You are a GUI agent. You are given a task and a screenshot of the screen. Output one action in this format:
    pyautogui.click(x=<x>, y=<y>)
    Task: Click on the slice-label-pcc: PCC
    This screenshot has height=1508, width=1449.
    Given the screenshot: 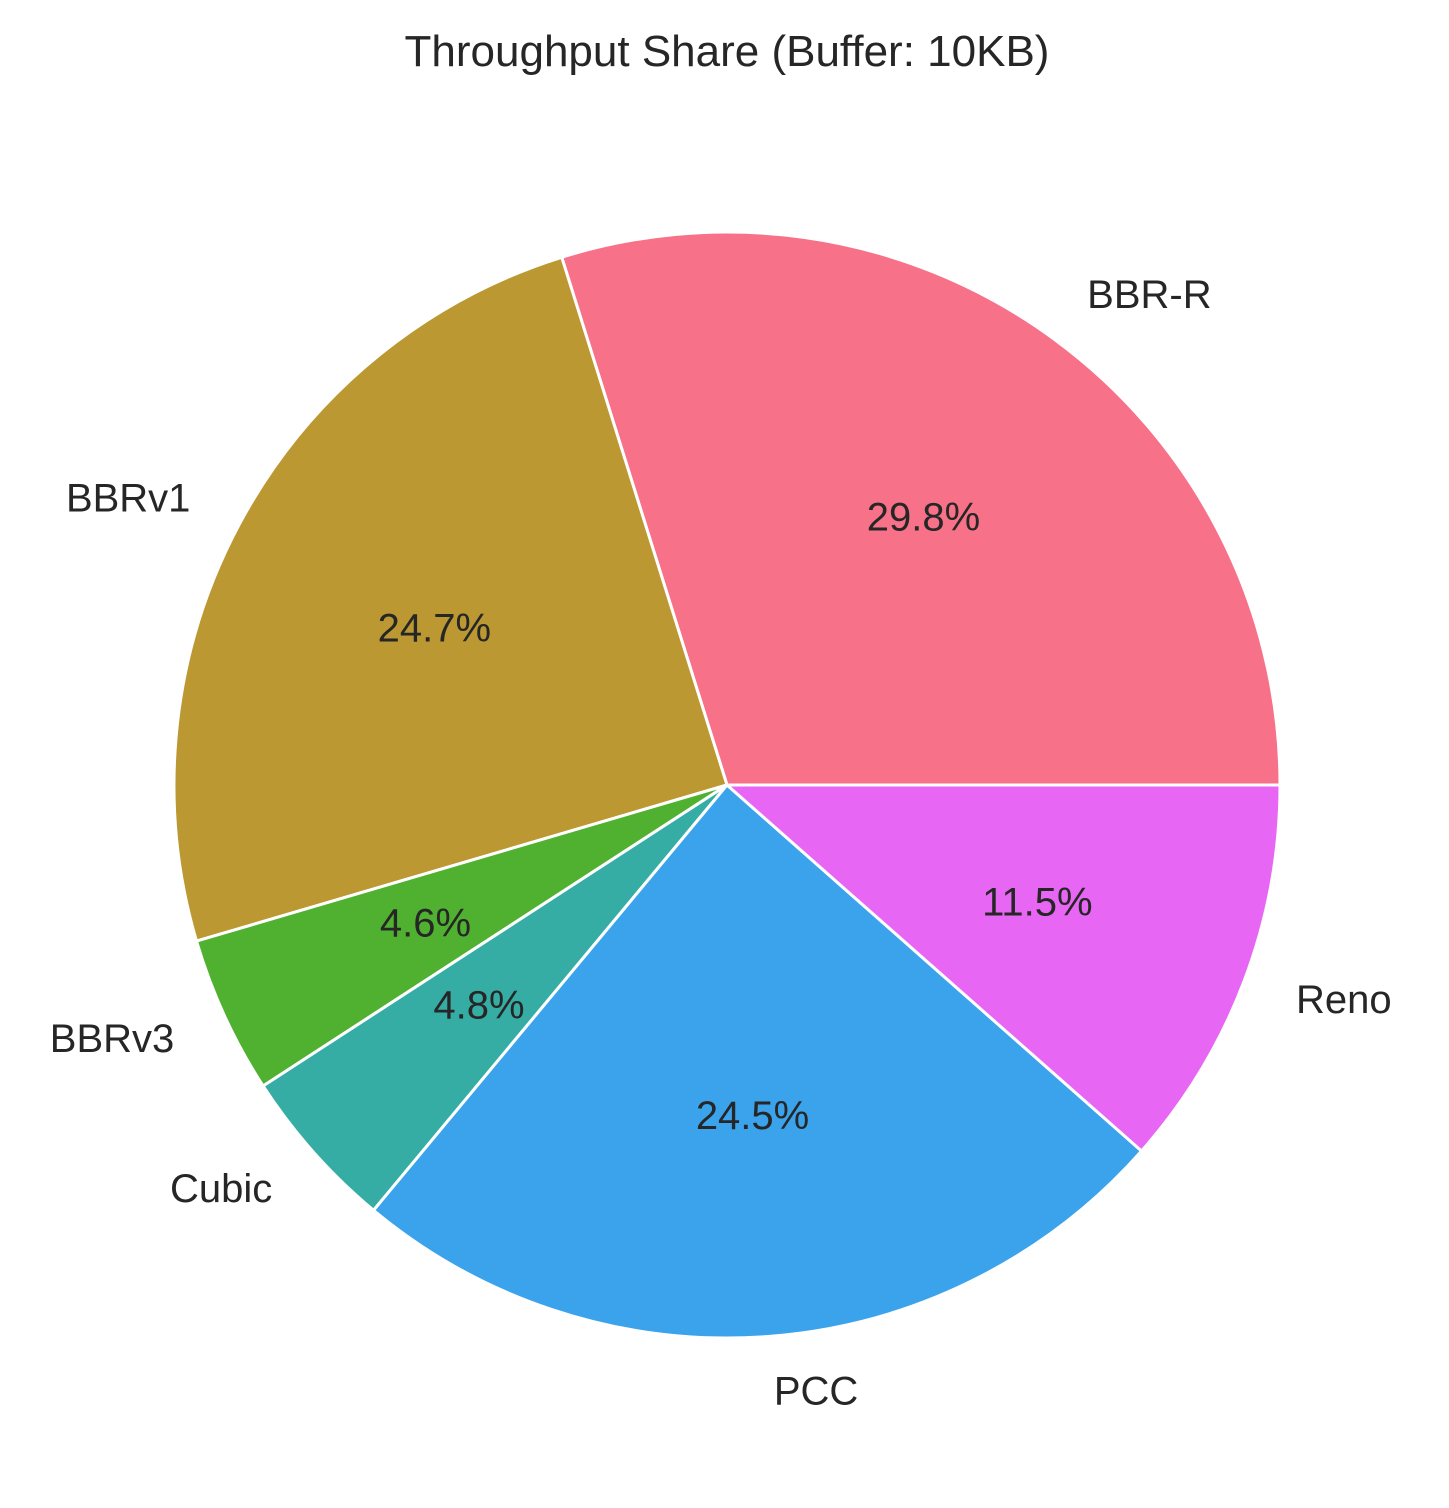 What is the action you would take?
    pyautogui.click(x=816, y=1391)
    